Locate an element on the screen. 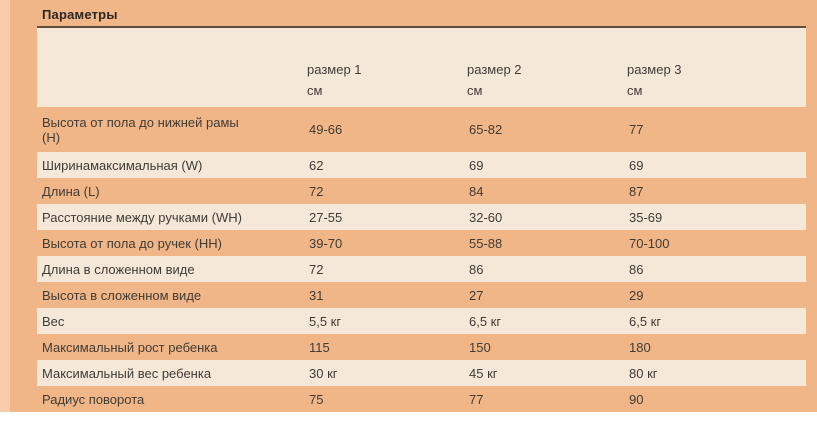  row-label: Максимальный вес ребенка is located at coordinates (127, 373).